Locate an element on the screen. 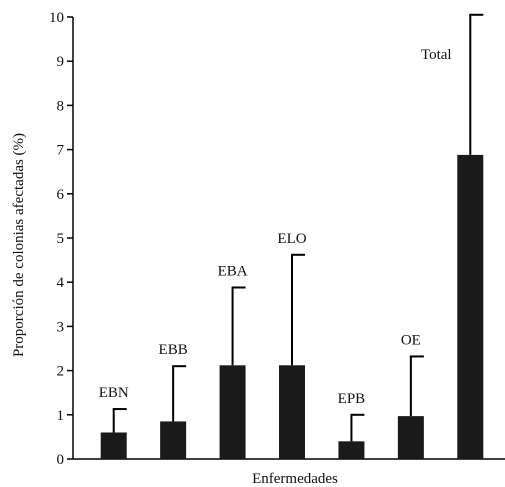 Image resolution: width=505 pixels, height=487 pixels. error-bar-ebb is located at coordinates (179, 393).